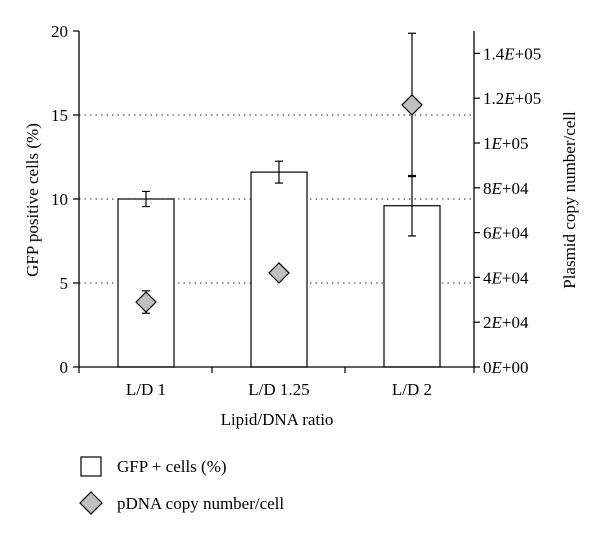  What do you see at coordinates (506, 322) in the screenshot?
I see `right-tick-label: 2E+04` at bounding box center [506, 322].